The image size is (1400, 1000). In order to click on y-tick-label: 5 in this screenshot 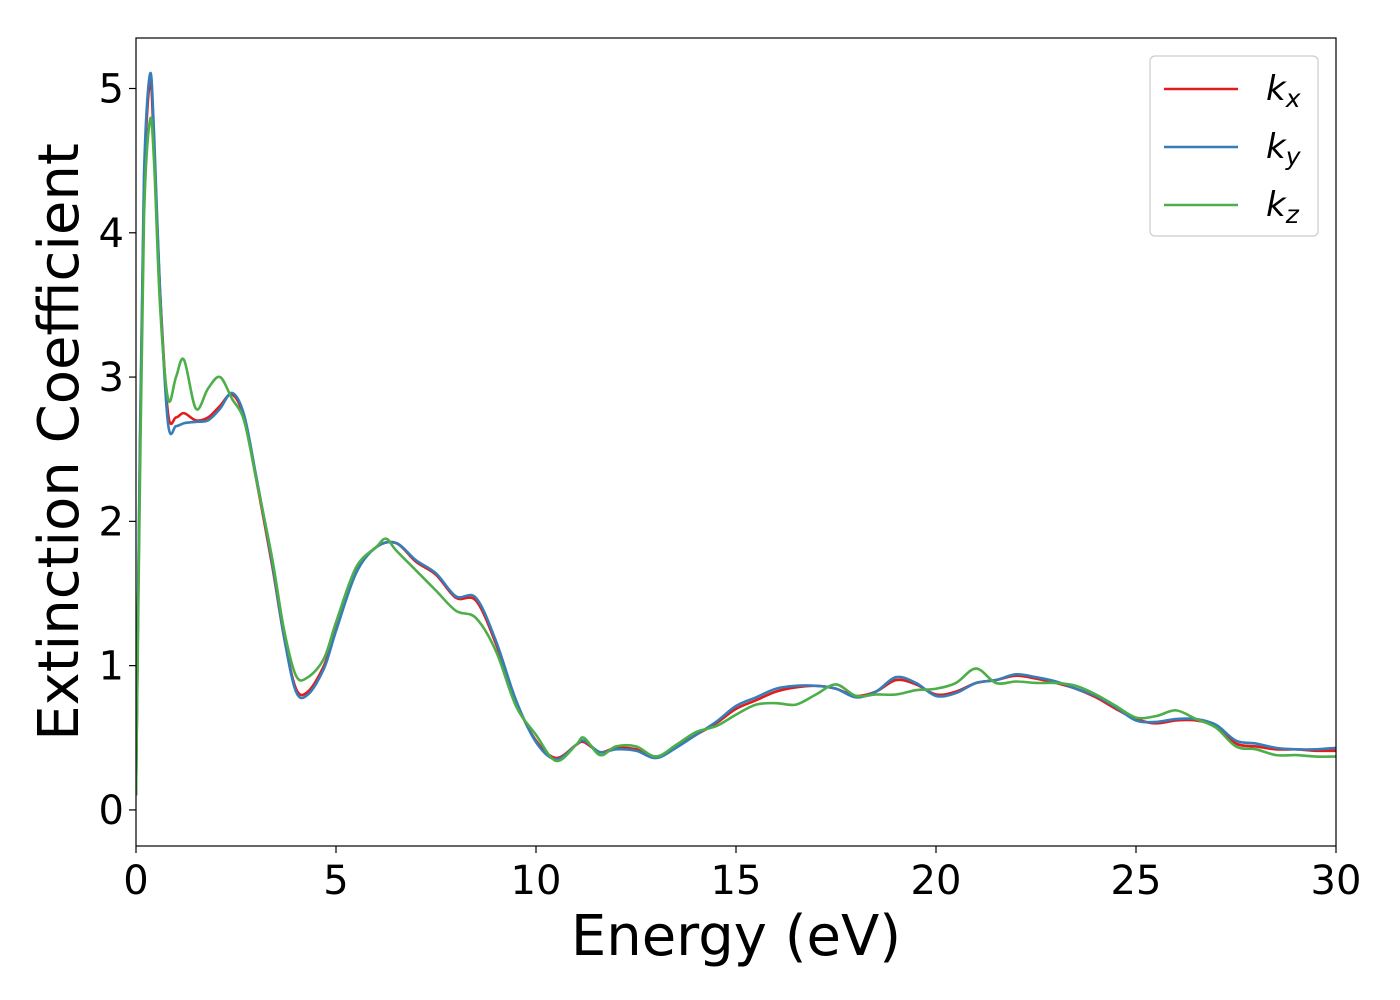, I will do `click(111, 90)`.